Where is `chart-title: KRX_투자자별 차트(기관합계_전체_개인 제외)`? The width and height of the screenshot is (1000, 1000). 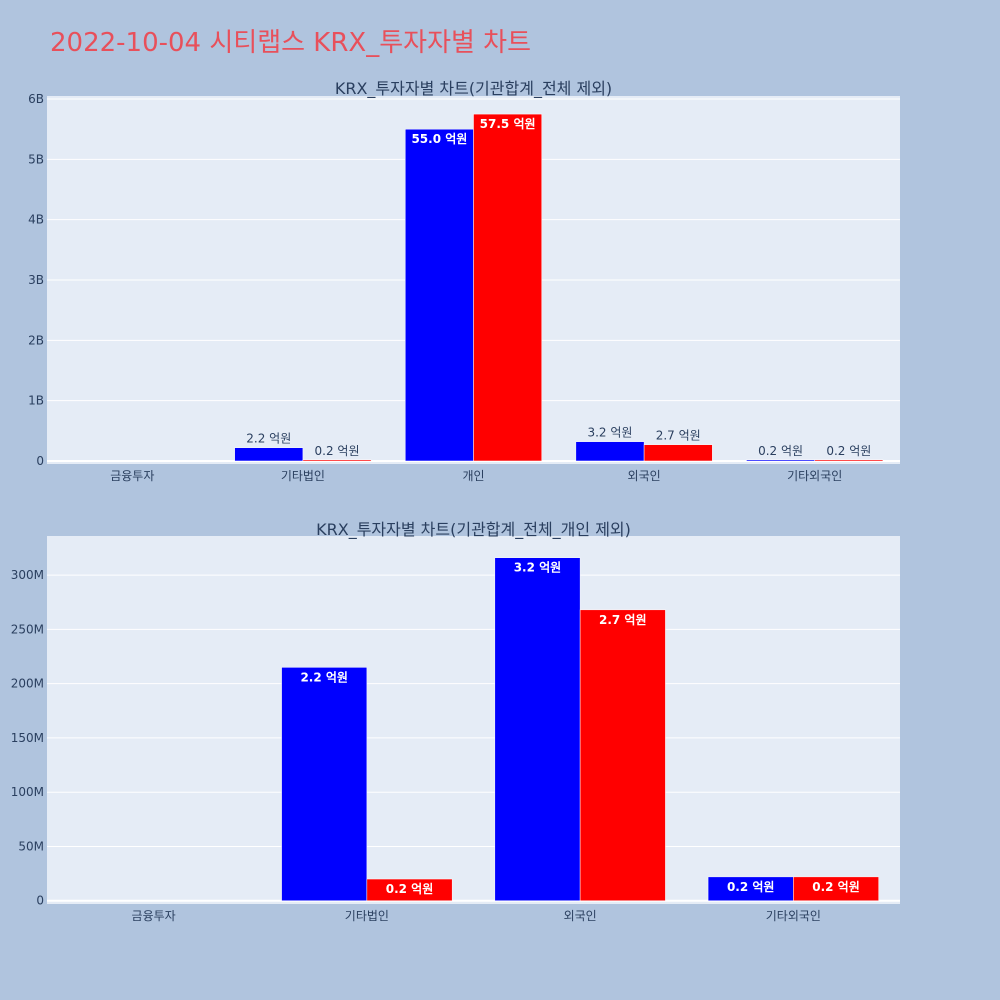
chart-title: KRX_투자자별 차트(기관합계_전체_개인 제외) is located at coordinates (473, 530).